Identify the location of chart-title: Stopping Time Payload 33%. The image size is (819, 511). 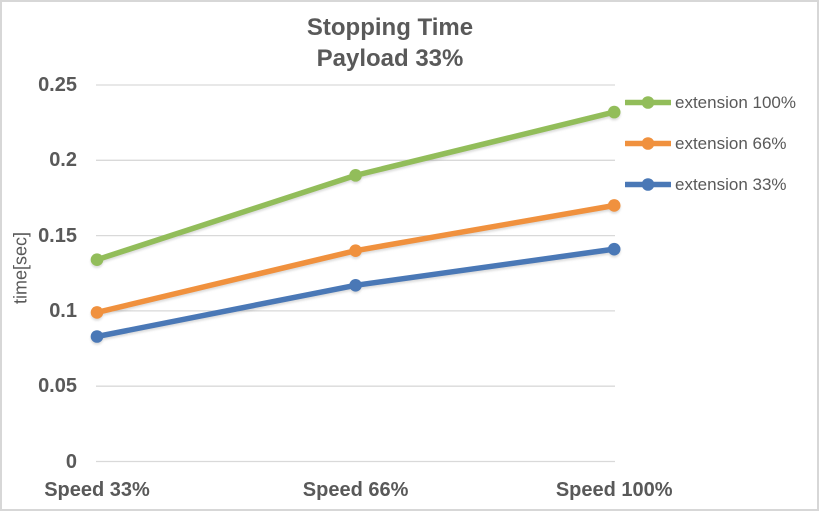
(390, 43).